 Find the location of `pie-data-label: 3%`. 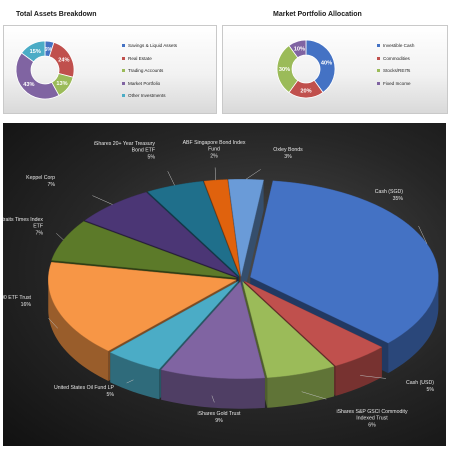

pie-data-label: 3% is located at coordinates (288, 157).